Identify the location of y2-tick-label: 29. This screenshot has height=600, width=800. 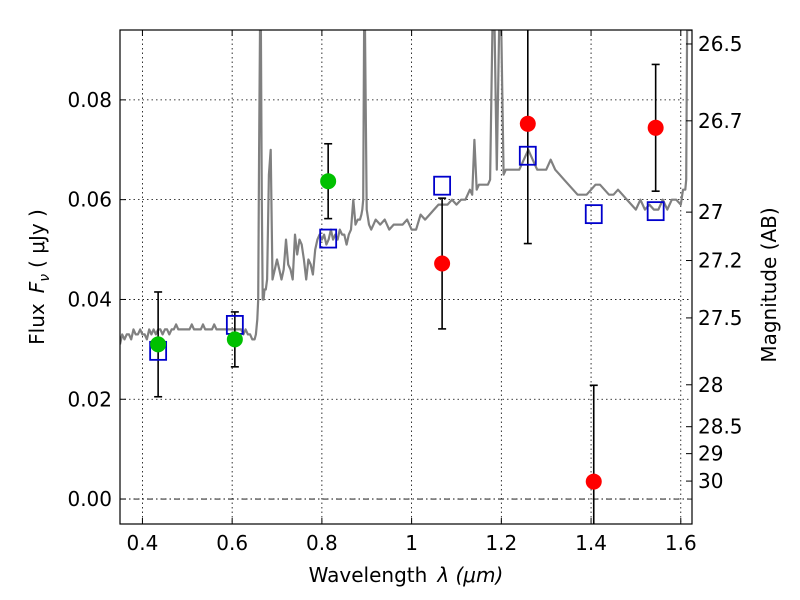
(710, 454).